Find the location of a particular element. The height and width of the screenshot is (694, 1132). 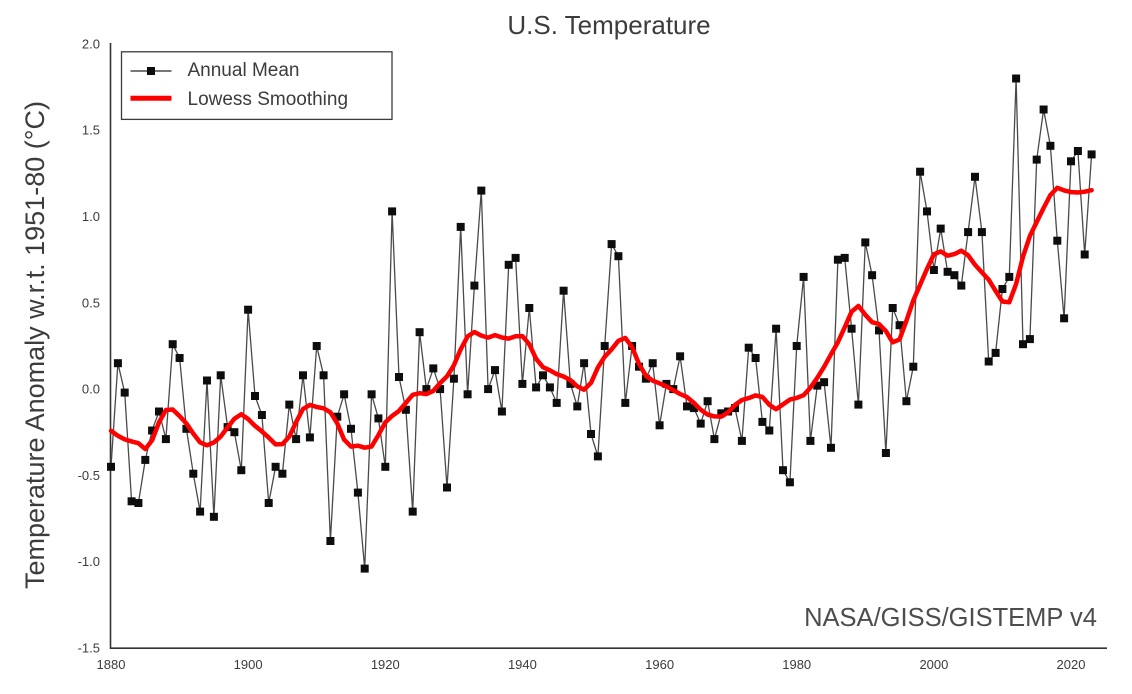

svg-text:Temperature Anomaly w.r.t. 195: Temperature Anomaly w.r.t. 1951-80 (°C) is located at coordinates (35, 345).